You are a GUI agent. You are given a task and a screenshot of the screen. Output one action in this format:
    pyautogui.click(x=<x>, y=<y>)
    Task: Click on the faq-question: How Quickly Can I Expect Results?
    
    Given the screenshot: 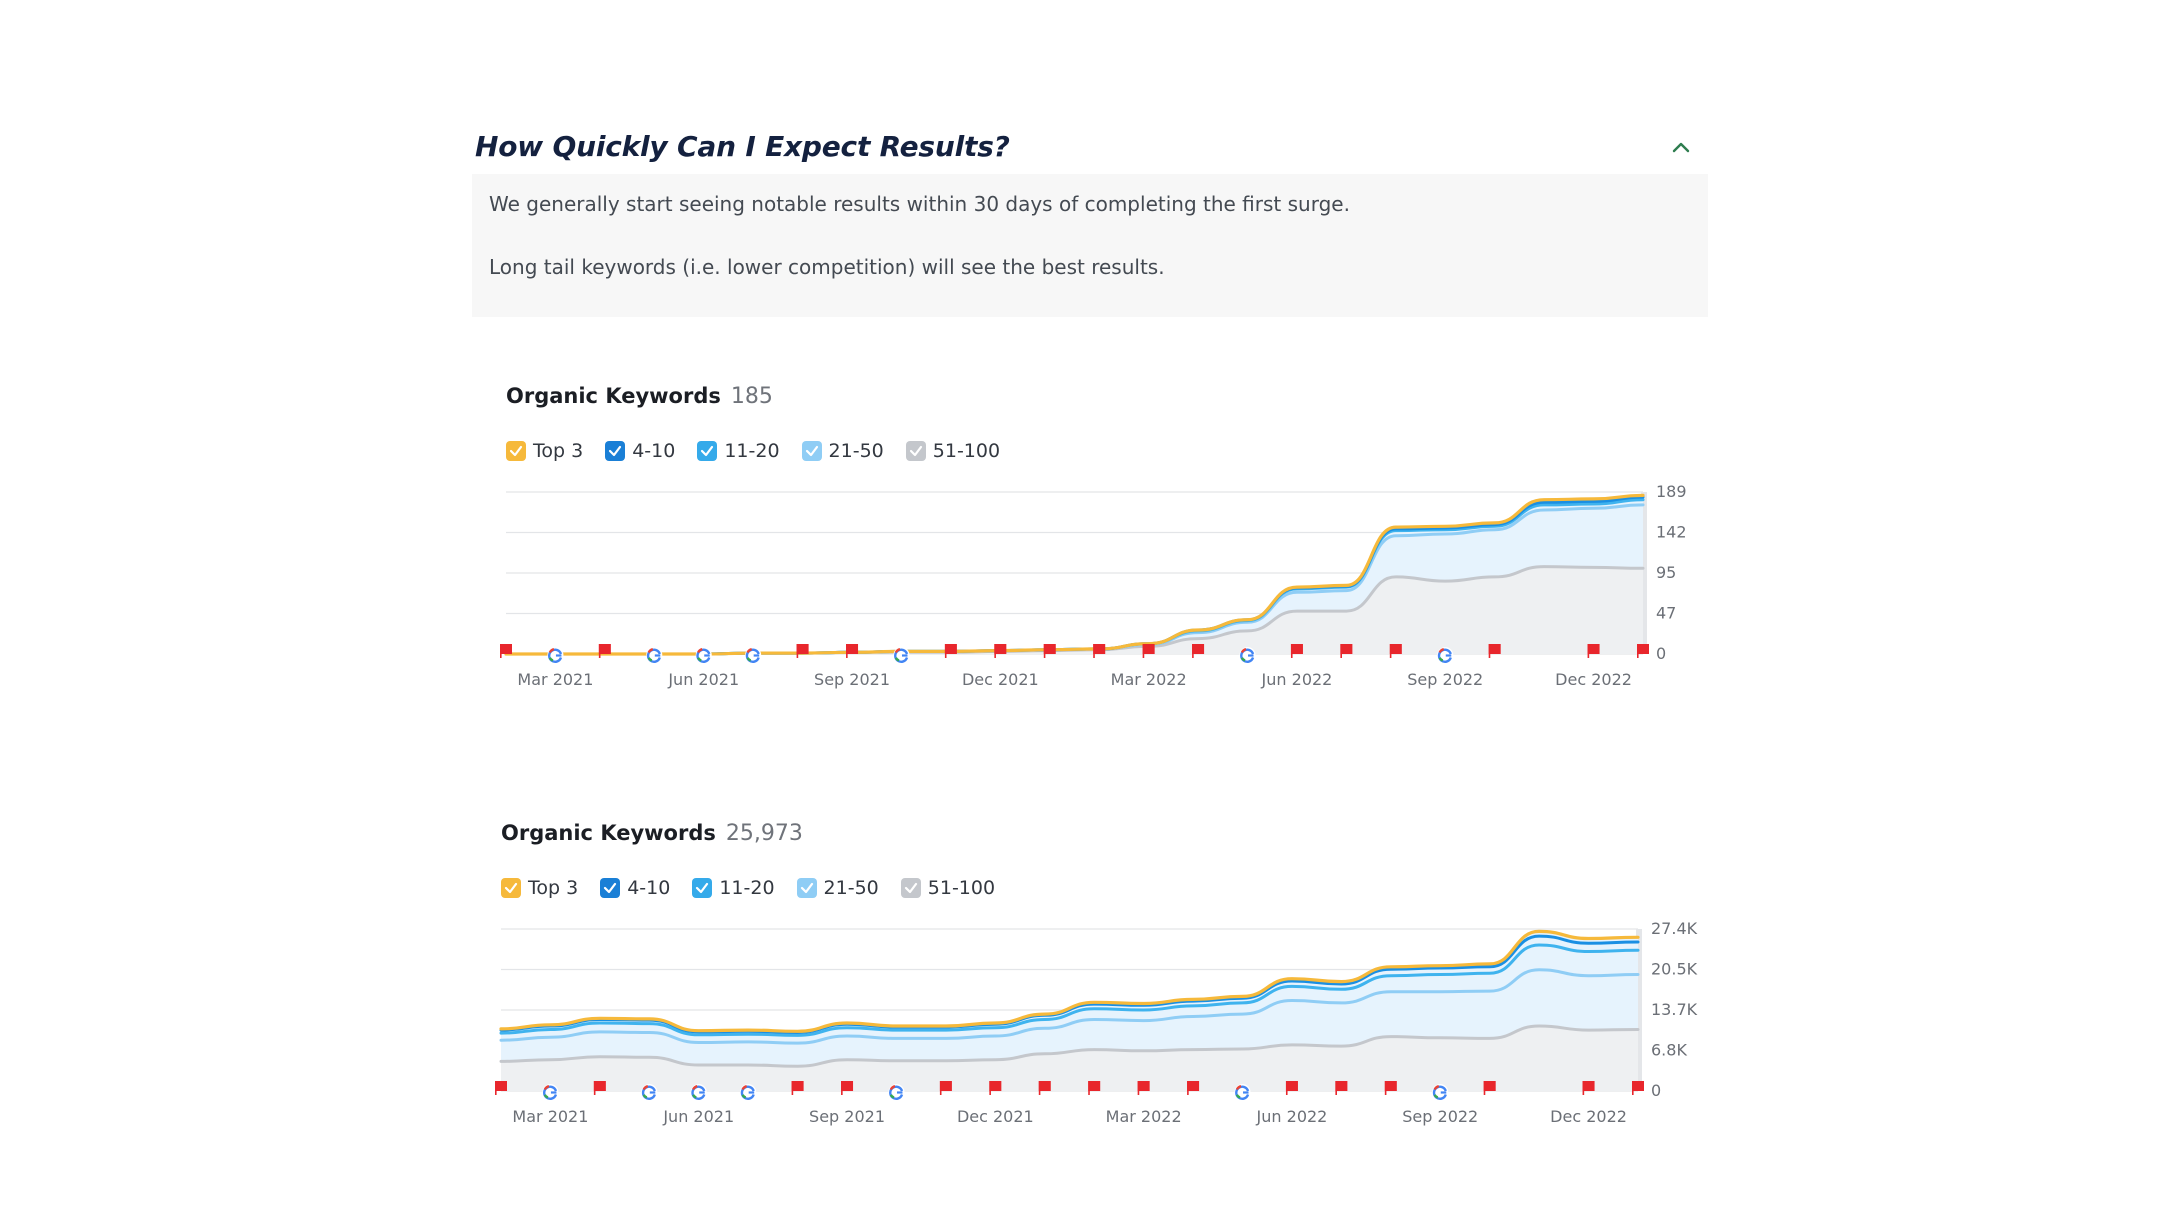 What is the action you would take?
    pyautogui.click(x=742, y=146)
    